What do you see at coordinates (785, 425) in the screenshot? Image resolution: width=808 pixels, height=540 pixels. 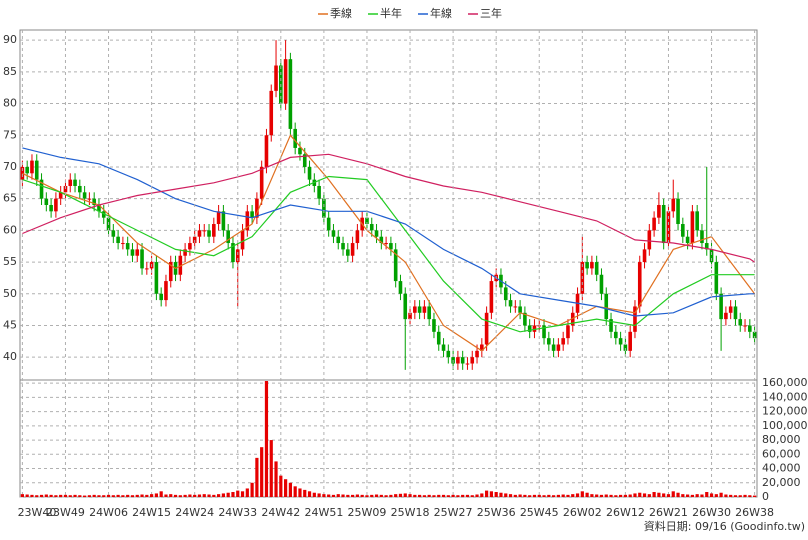 I see `y2-tick-label: 100,000` at bounding box center [785, 425].